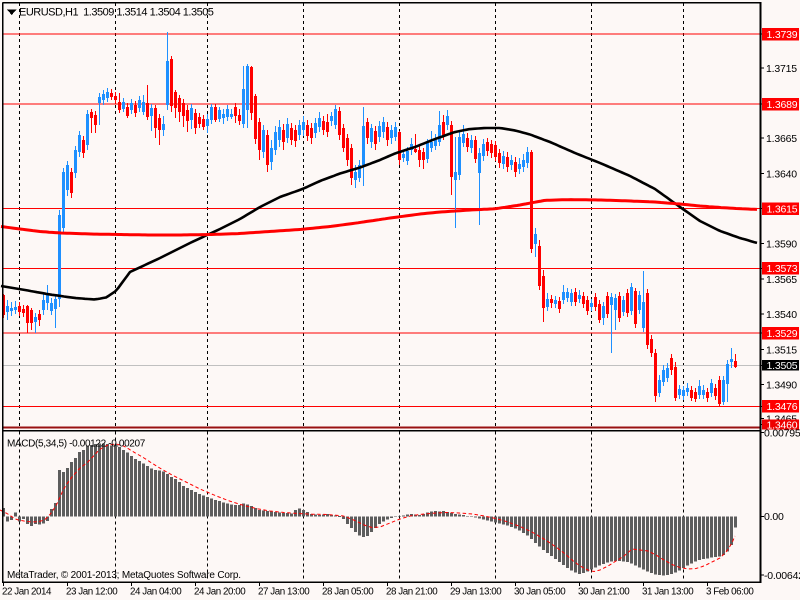 The height and width of the screenshot is (600, 800). Describe the element at coordinates (604, 592) in the screenshot. I see `svg-text: 30 Jan 21:00` at that location.